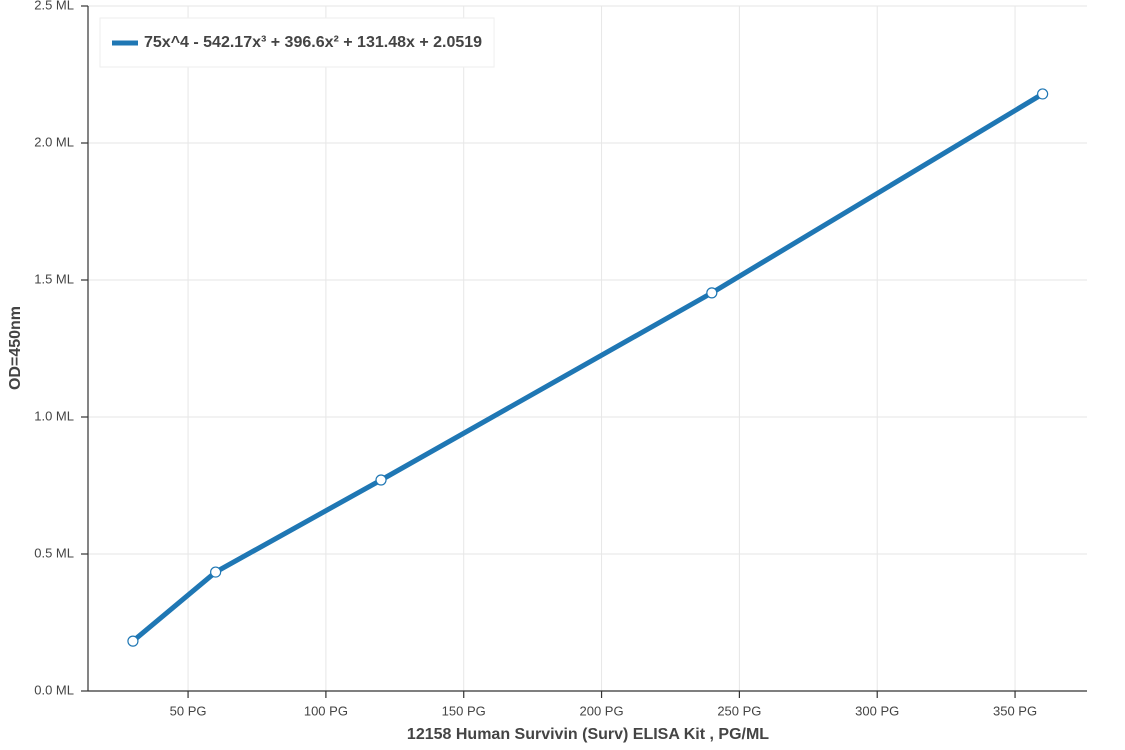 The height and width of the screenshot is (750, 1125). What do you see at coordinates (15, 348) in the screenshot?
I see `y-axis-label: OD=450nm` at bounding box center [15, 348].